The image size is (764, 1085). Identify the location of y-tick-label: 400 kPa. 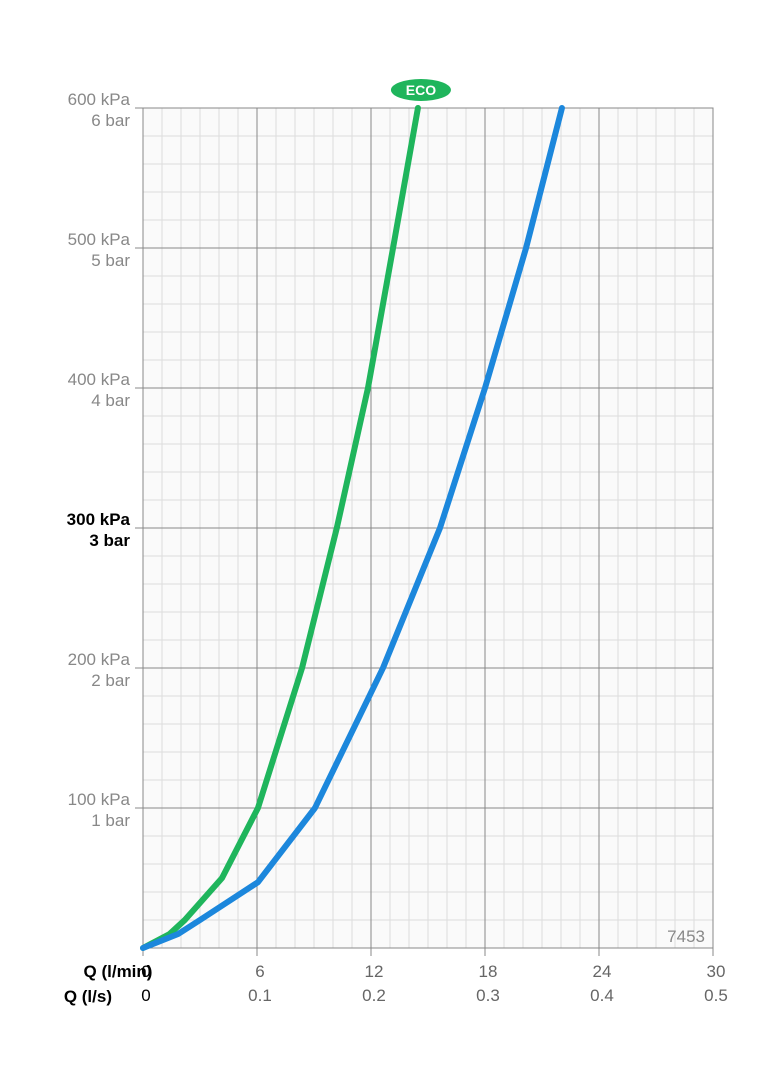
(99, 379).